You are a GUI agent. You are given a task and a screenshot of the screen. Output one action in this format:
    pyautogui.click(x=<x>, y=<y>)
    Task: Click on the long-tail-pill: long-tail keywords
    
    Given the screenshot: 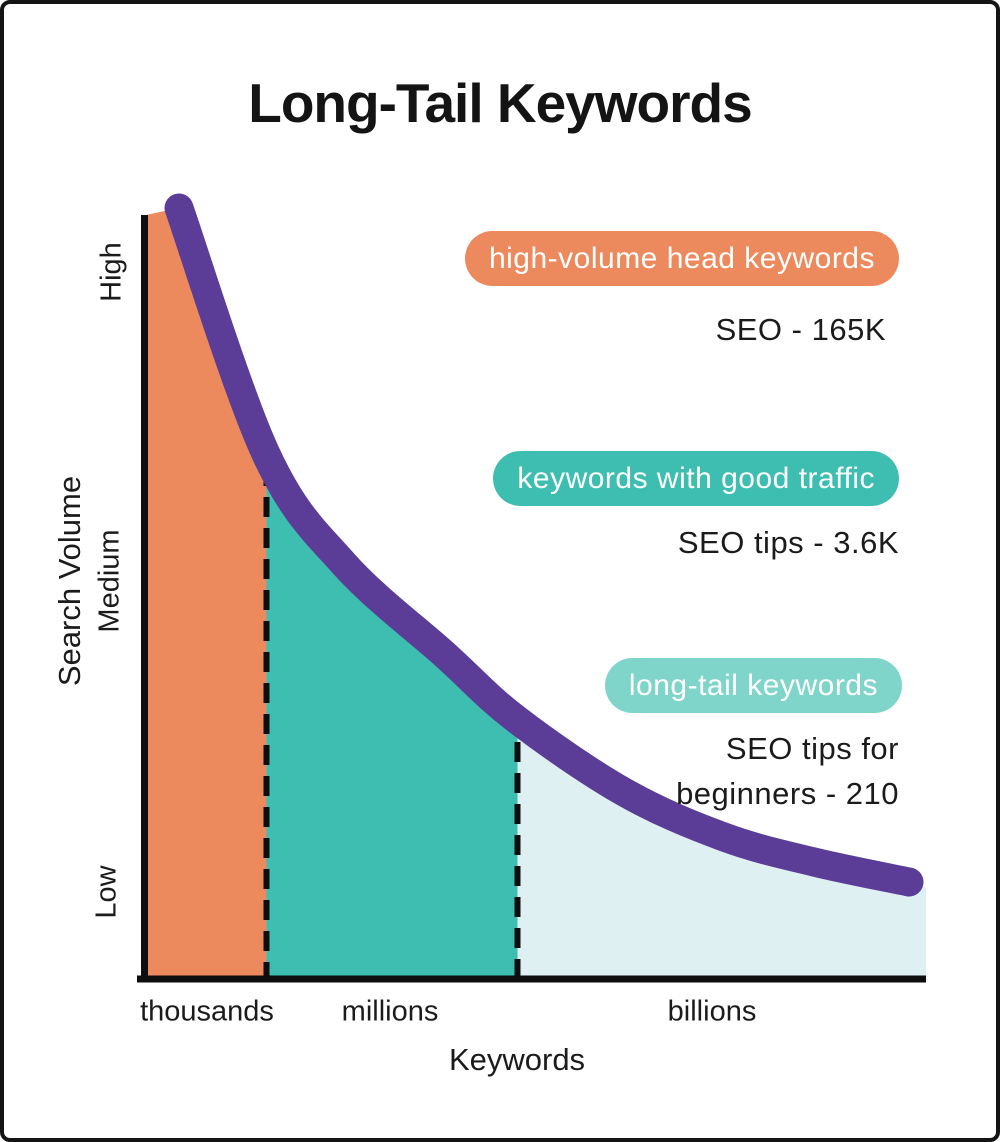 What is the action you would take?
    pyautogui.click(x=753, y=685)
    